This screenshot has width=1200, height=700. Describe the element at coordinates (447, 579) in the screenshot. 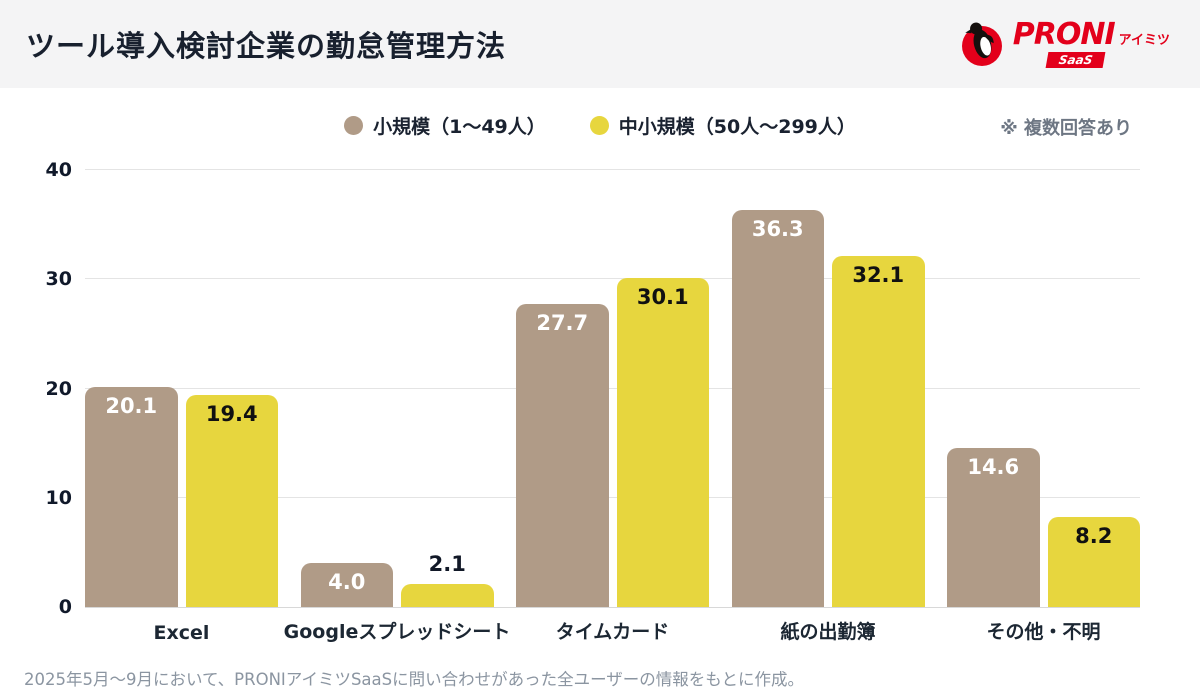

I see `bar: 2.1` at that location.